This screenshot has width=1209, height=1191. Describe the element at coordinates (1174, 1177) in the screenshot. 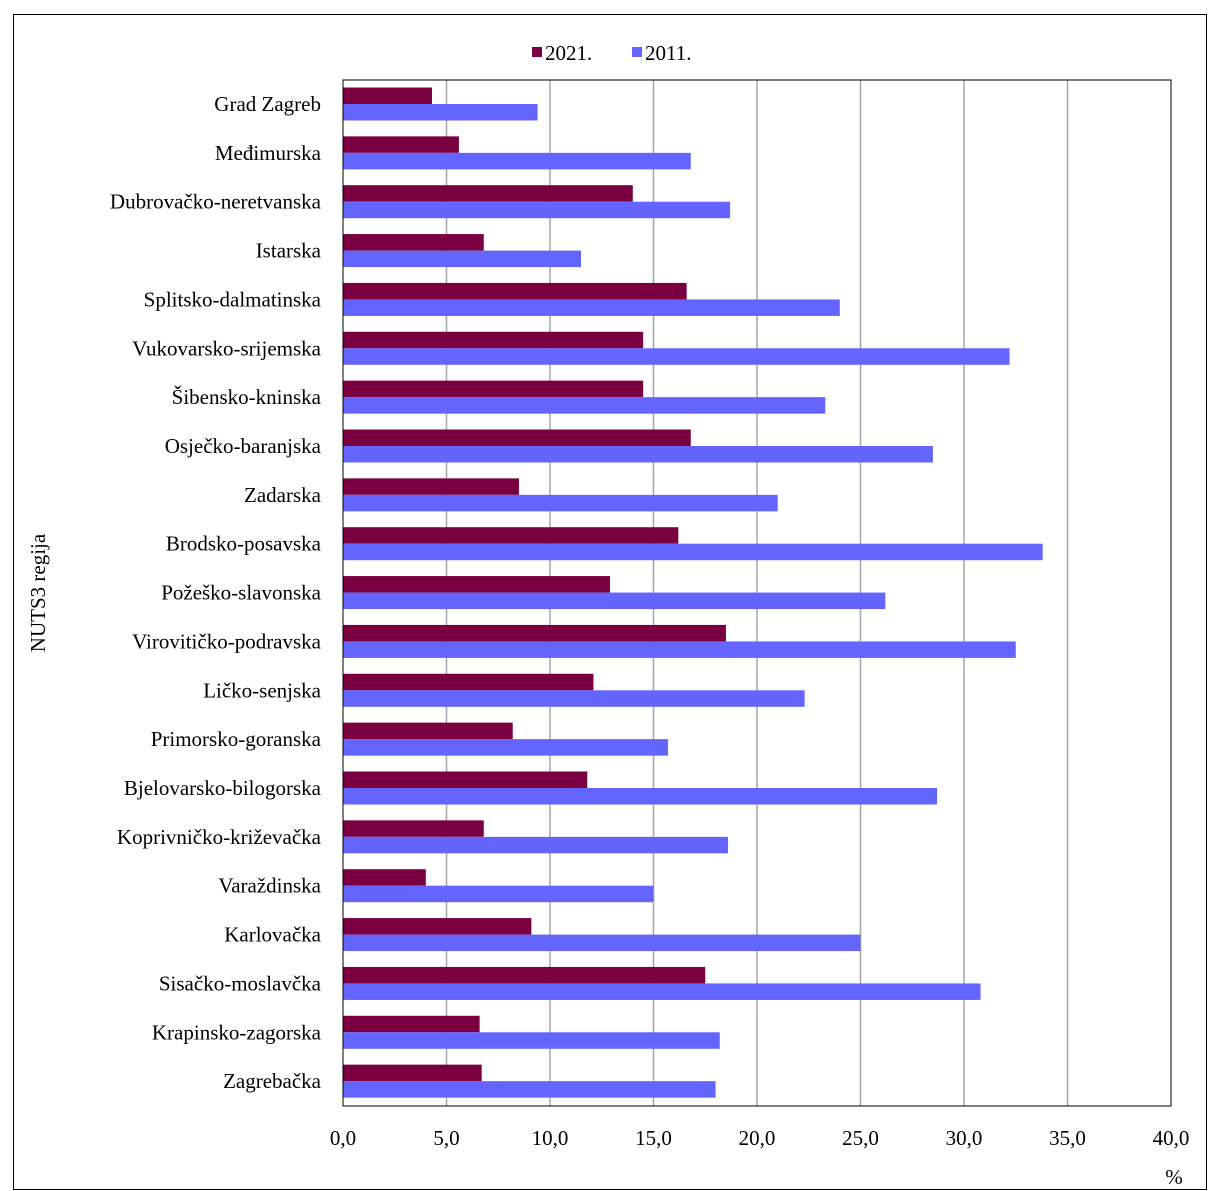

I see `x-axis-unit: %` at that location.